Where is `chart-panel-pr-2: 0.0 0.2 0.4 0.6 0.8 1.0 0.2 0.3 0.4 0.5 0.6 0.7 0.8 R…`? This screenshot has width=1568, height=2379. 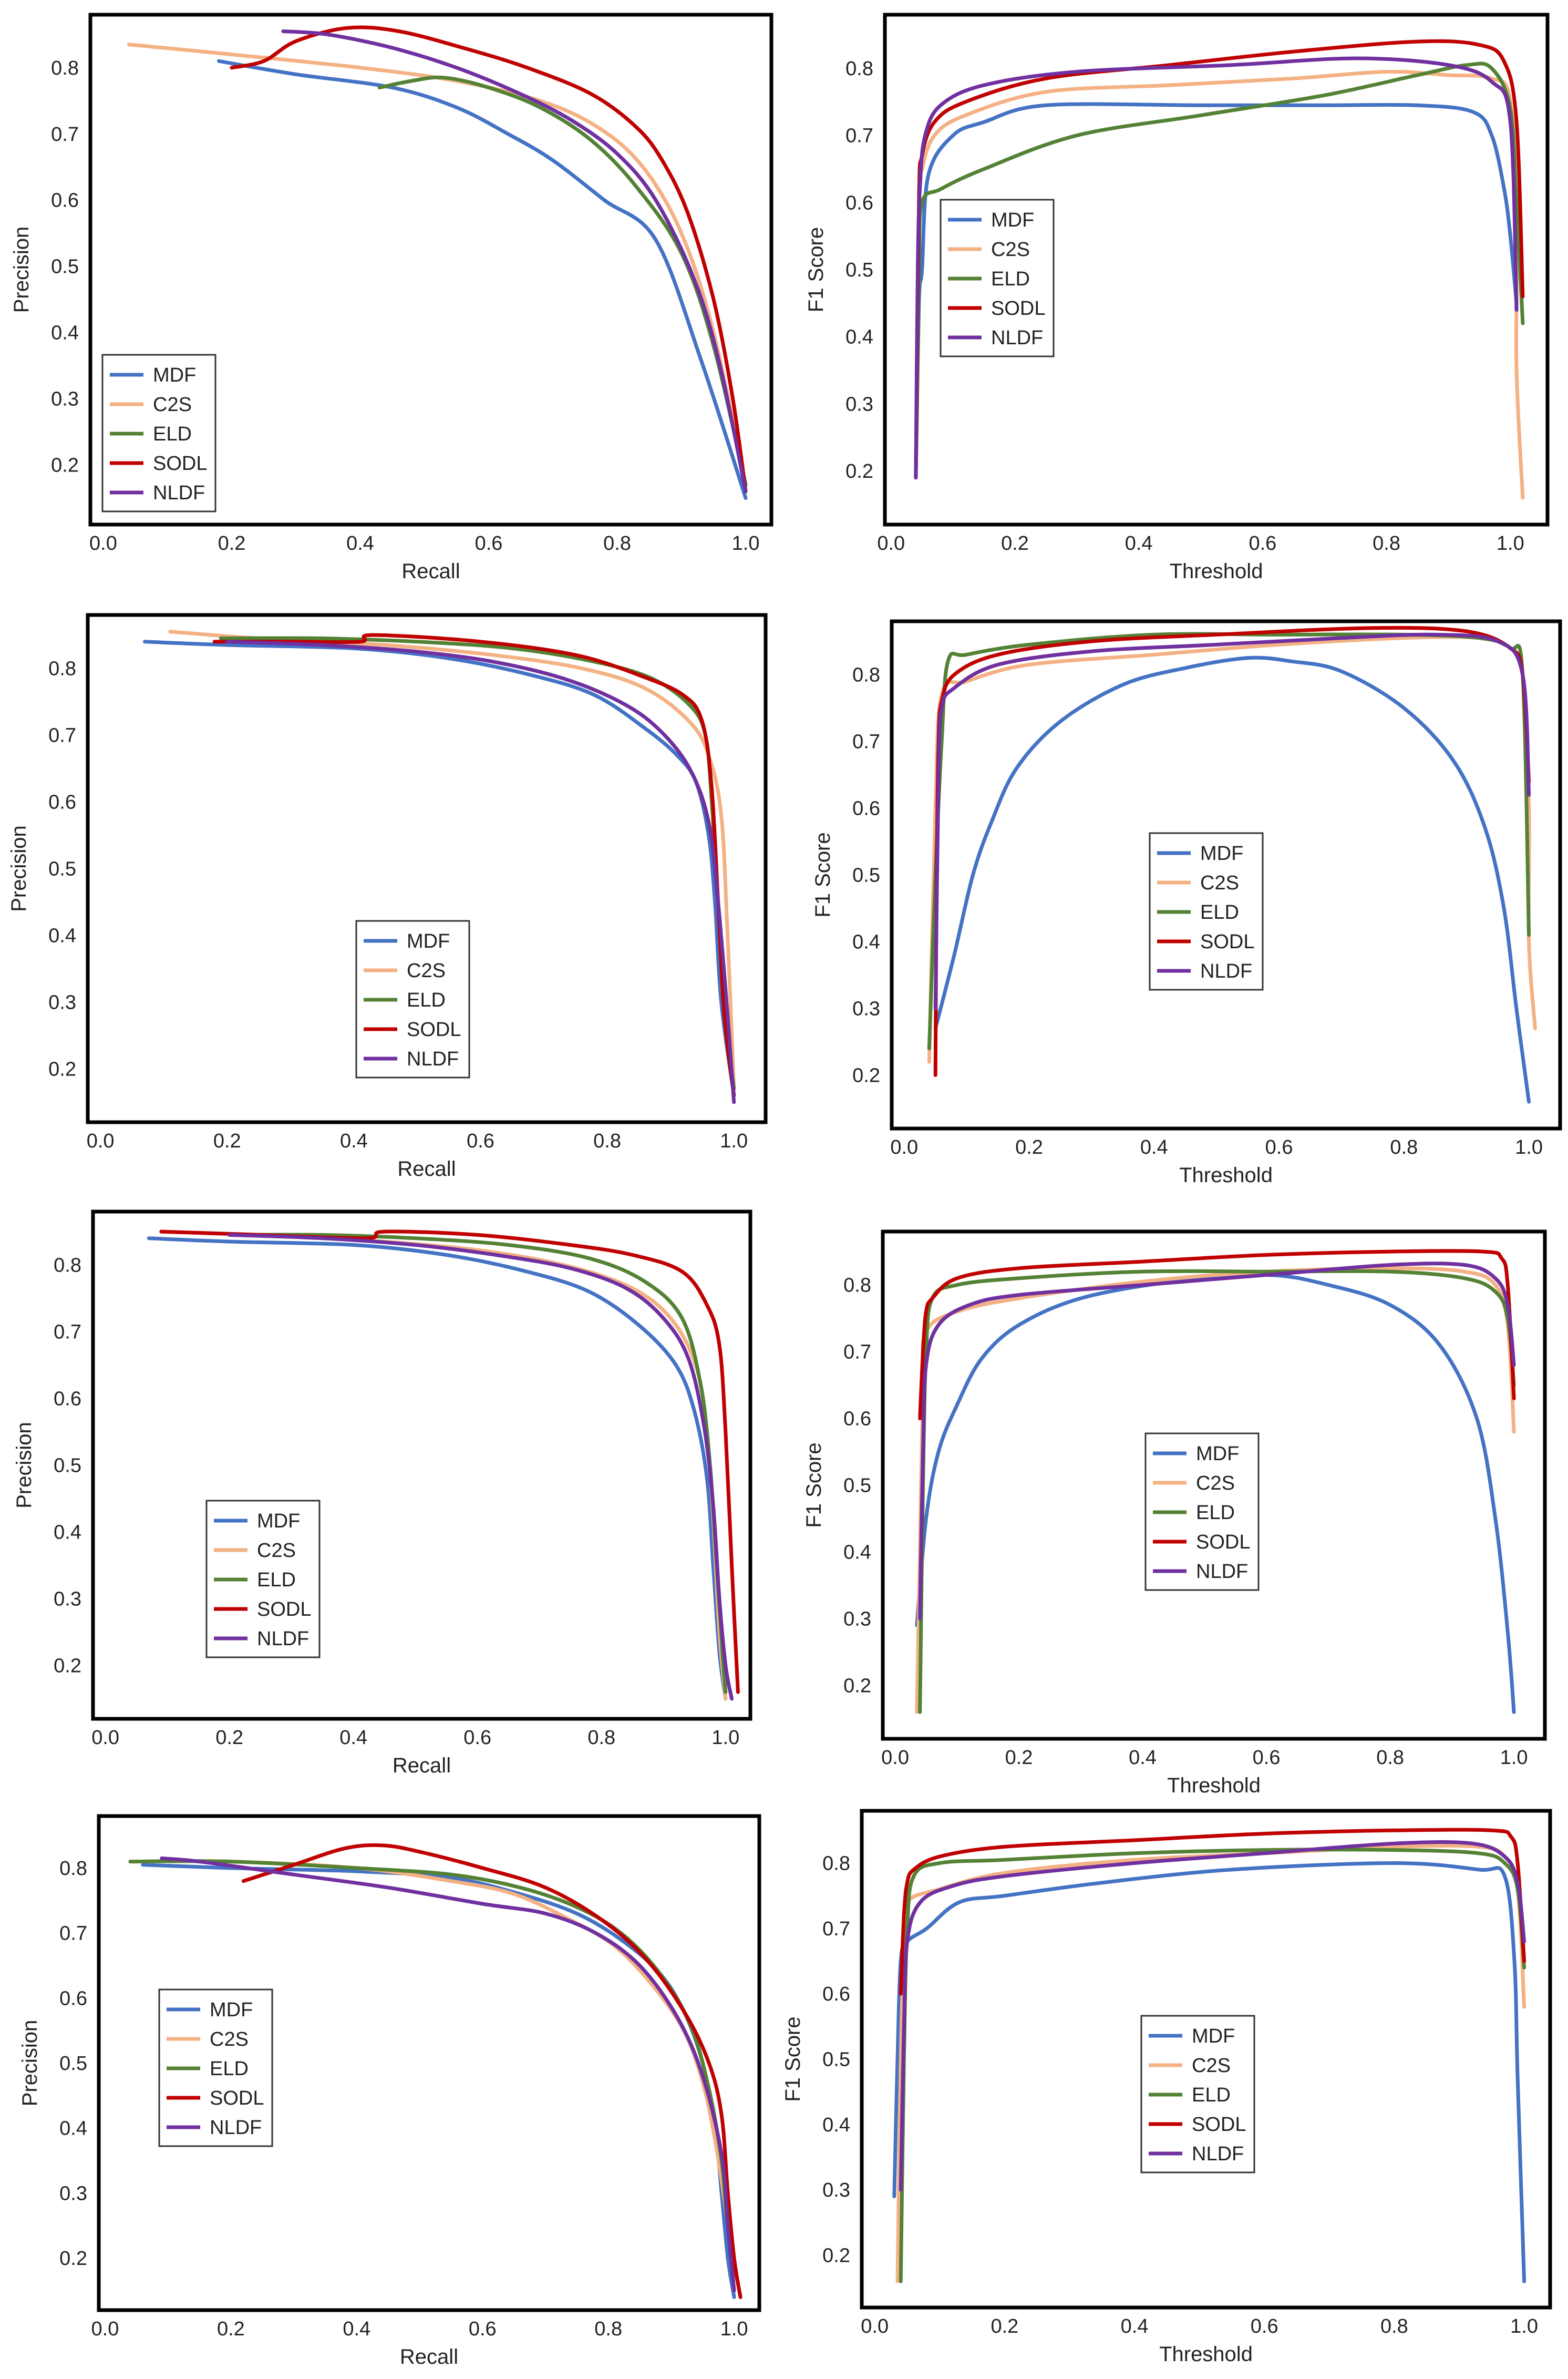 chart-panel-pr-2: 0.0 0.2 0.4 0.6 0.8 1.0 0.2 0.3 0.4 0.5 0.6 0.7 0.8 R… is located at coordinates (387, 897).